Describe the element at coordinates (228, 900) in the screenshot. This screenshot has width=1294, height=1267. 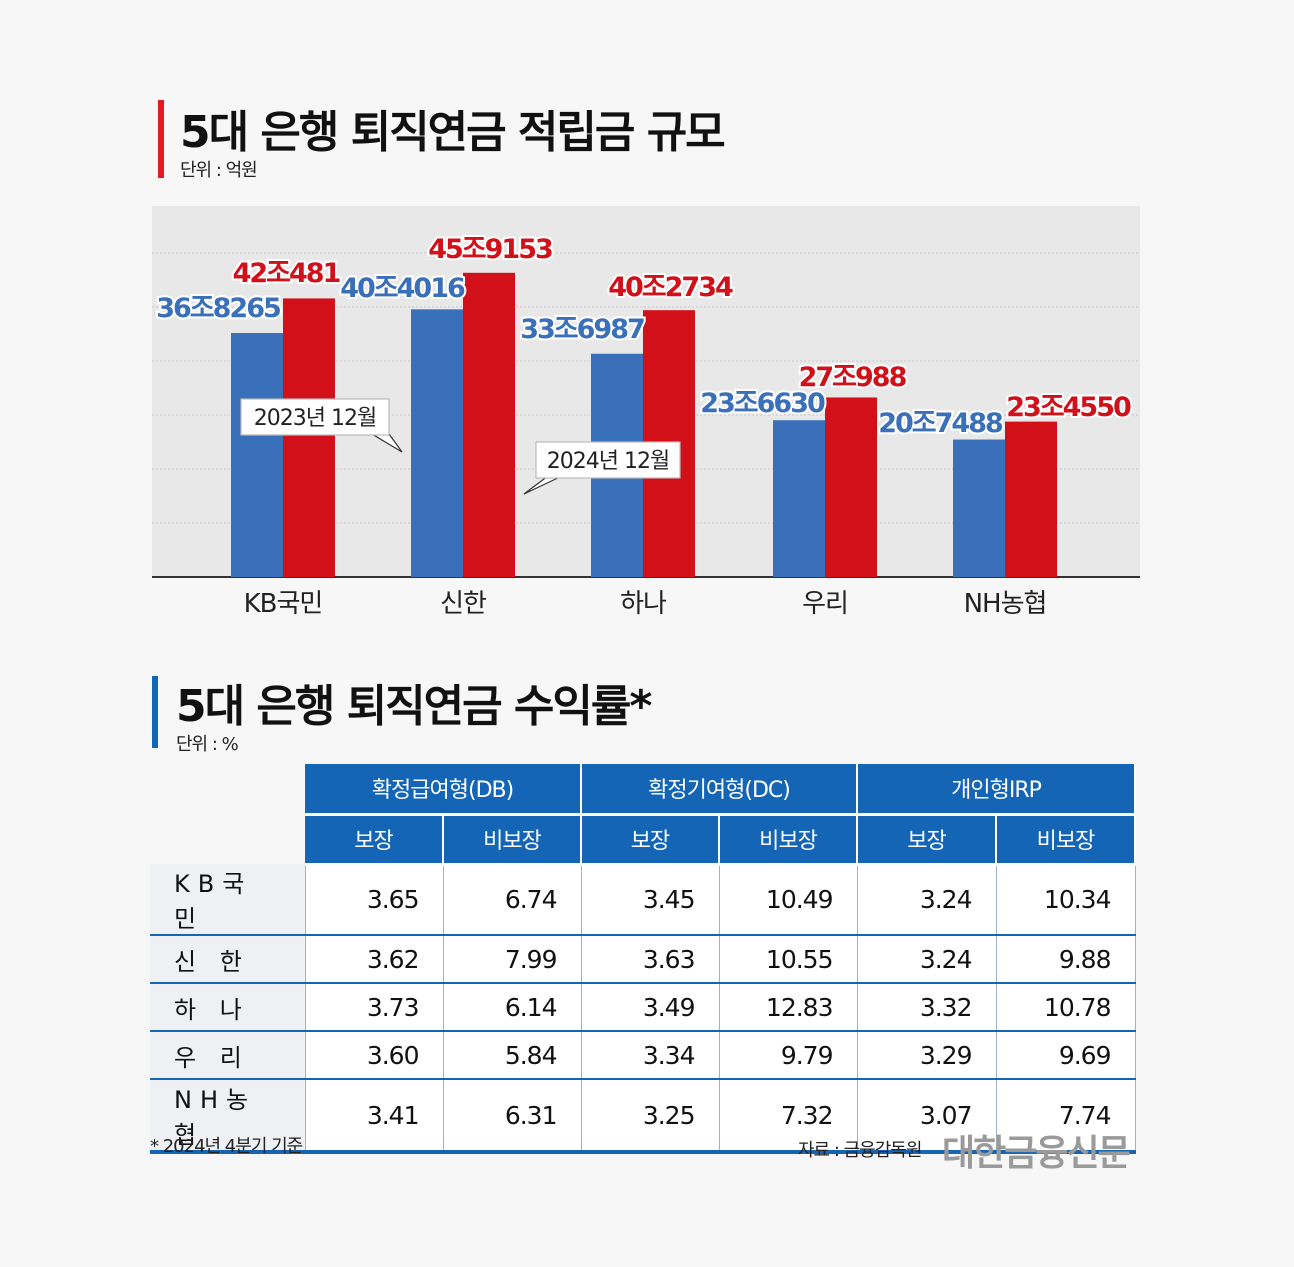
I see `bank-name-cell: KB국민` at that location.